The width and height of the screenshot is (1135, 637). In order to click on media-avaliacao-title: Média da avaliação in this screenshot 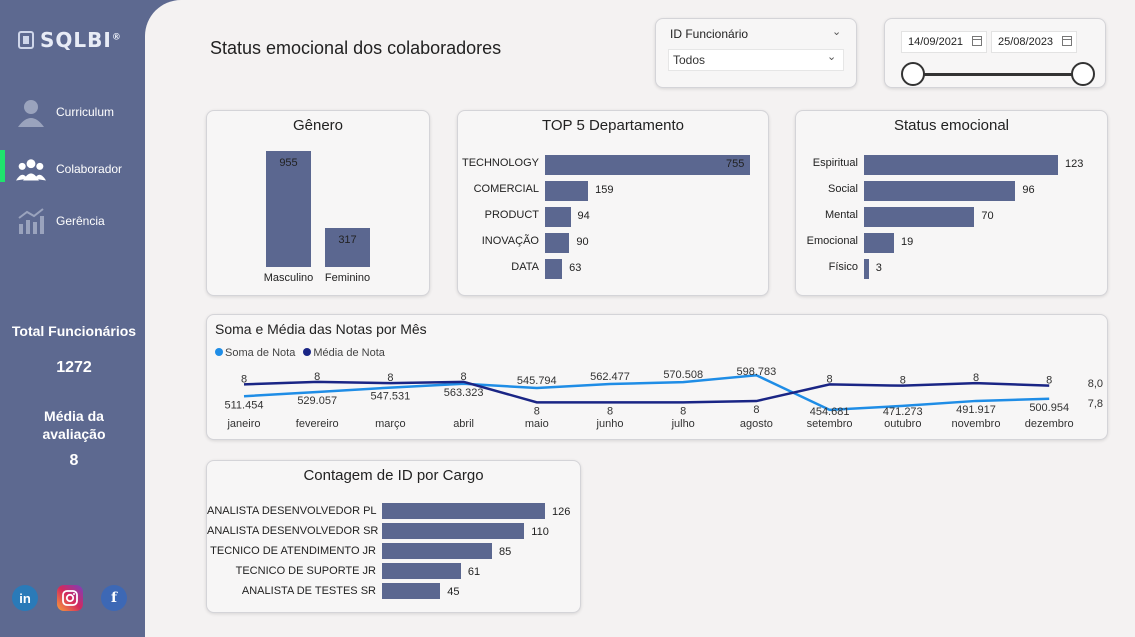, I will do `click(74, 425)`.